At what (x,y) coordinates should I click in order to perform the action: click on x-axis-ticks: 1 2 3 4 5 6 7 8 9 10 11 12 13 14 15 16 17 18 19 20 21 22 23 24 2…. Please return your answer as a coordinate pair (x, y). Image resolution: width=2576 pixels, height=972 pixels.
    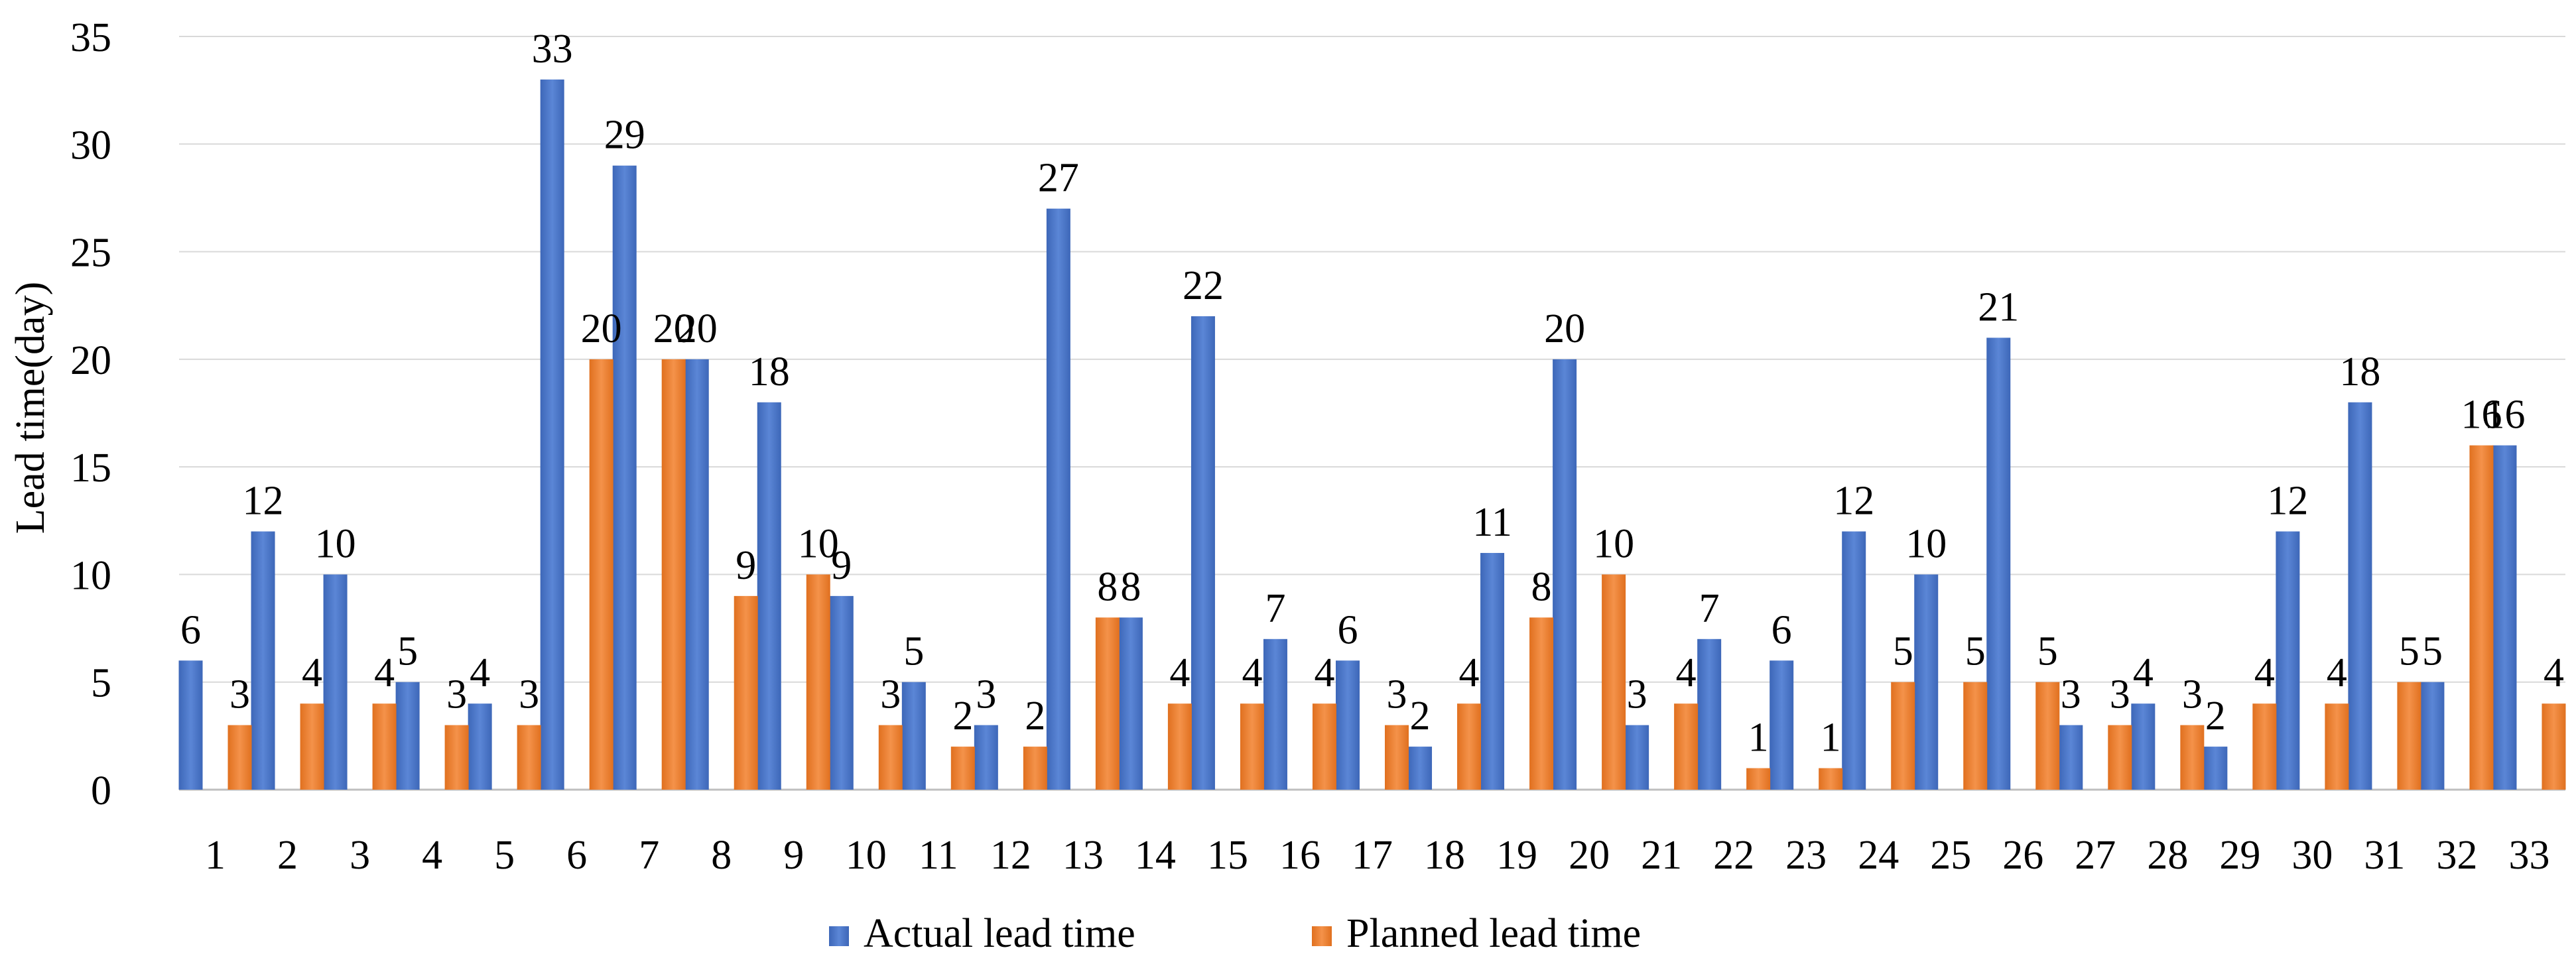
    Looking at the image, I should click on (1377, 855).